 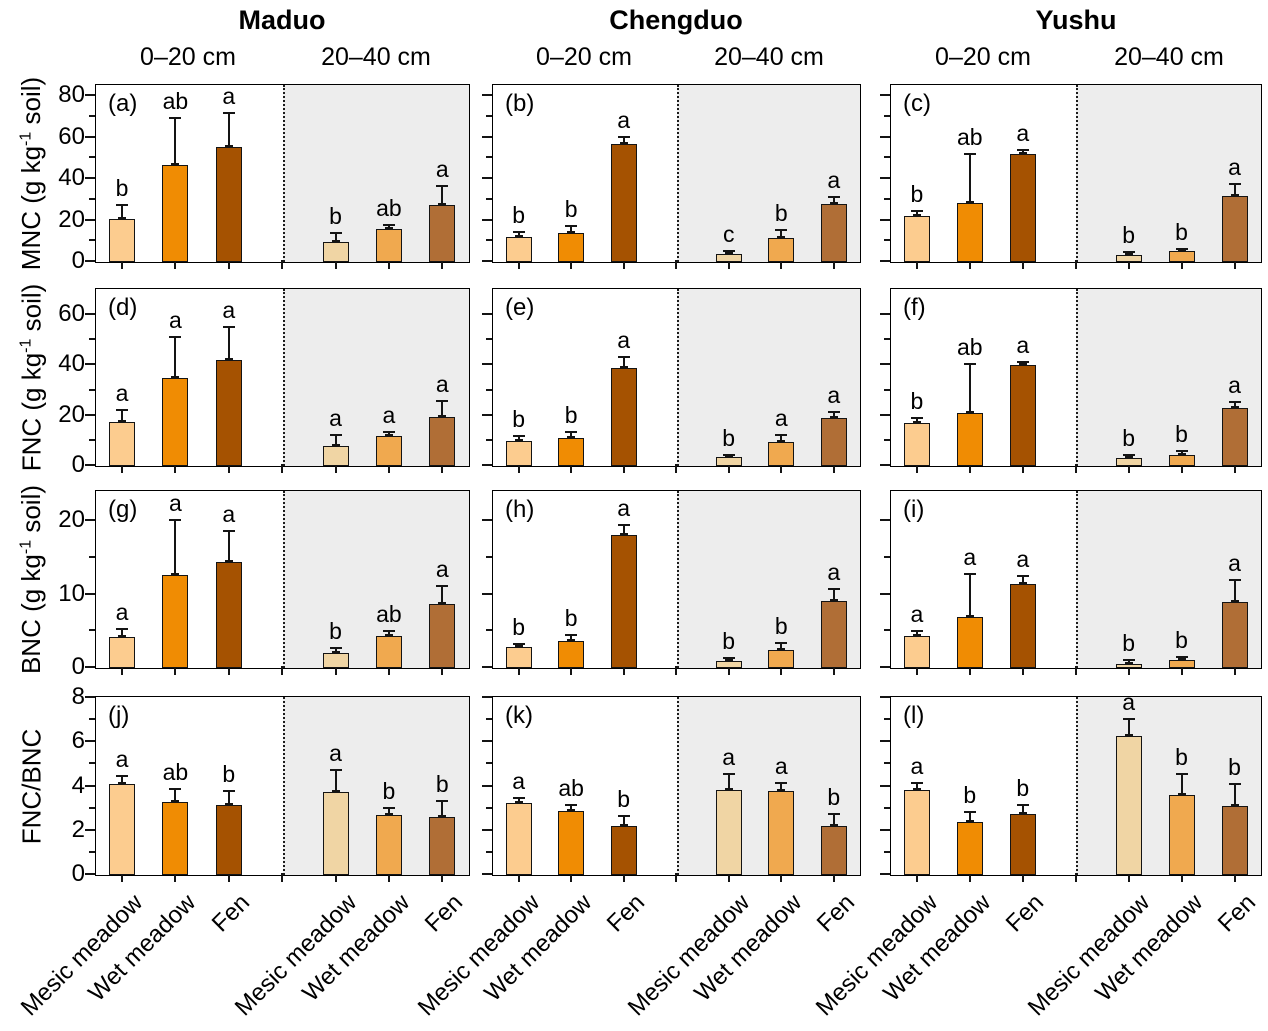 I want to click on y-tick-label: 60, so click(x=71, y=136).